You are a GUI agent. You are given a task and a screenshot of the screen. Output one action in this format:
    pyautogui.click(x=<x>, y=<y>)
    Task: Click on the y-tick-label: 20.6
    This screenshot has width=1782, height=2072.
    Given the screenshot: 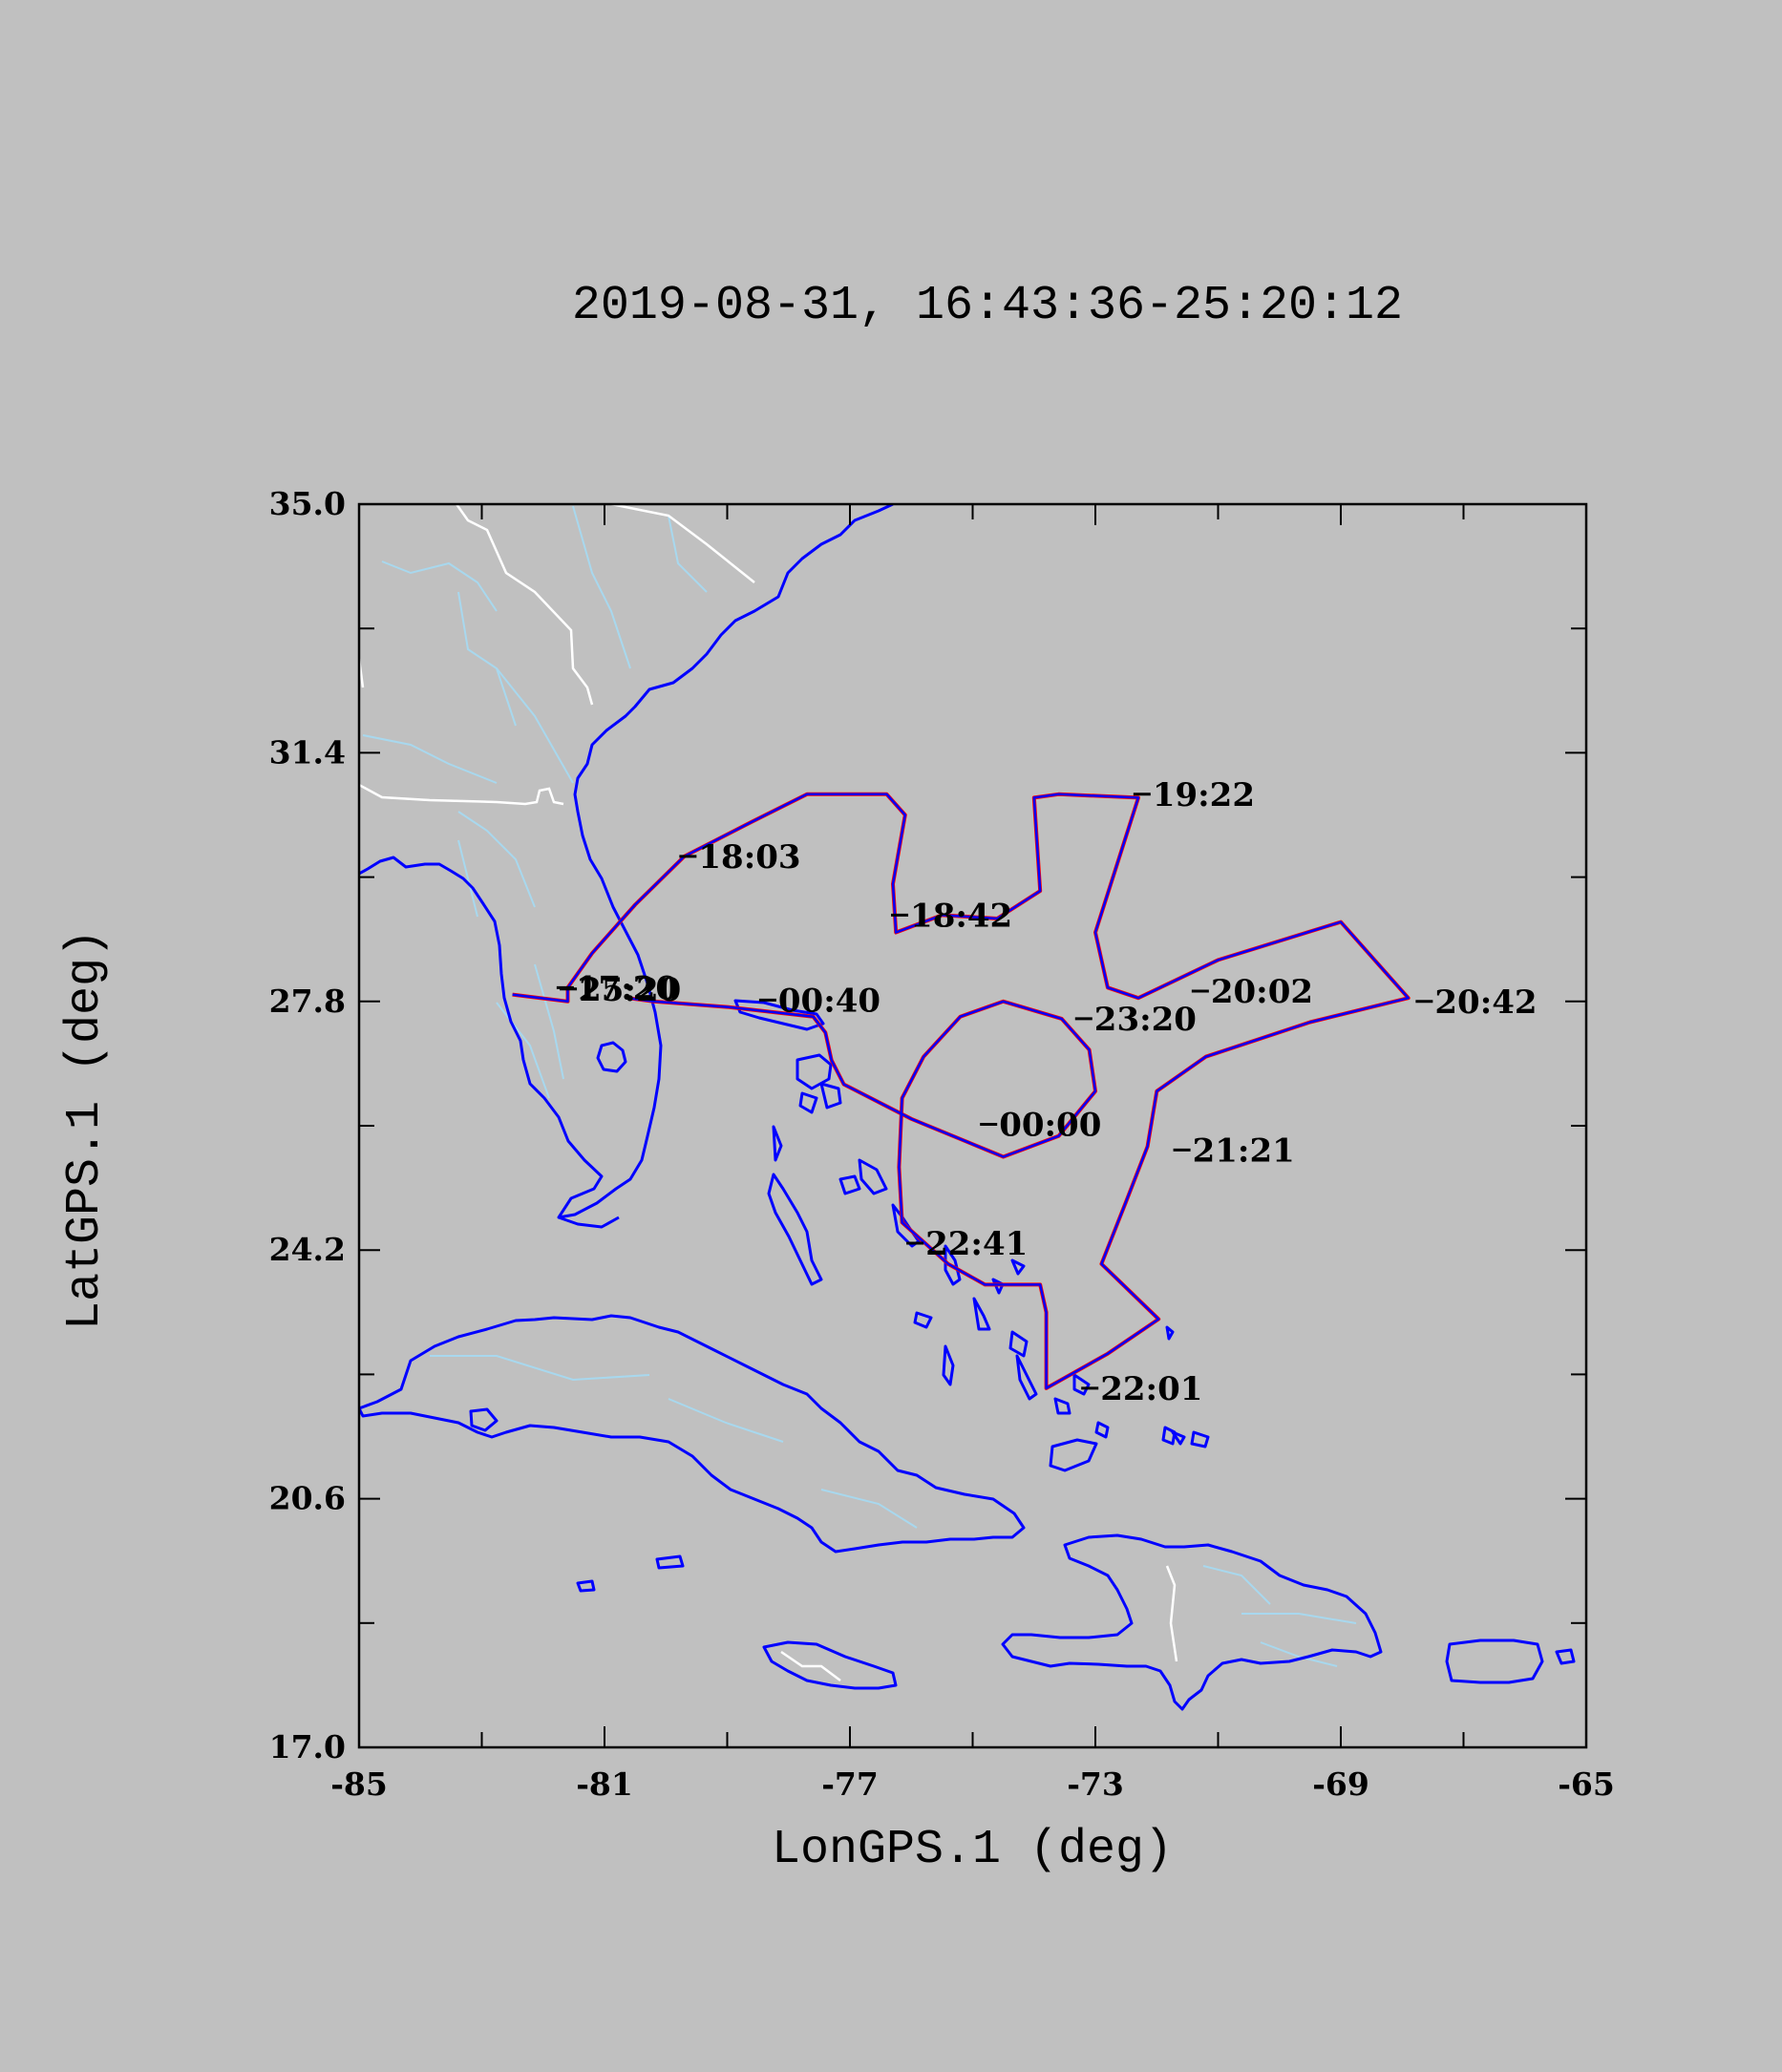 What is the action you would take?
    pyautogui.click(x=307, y=1498)
    